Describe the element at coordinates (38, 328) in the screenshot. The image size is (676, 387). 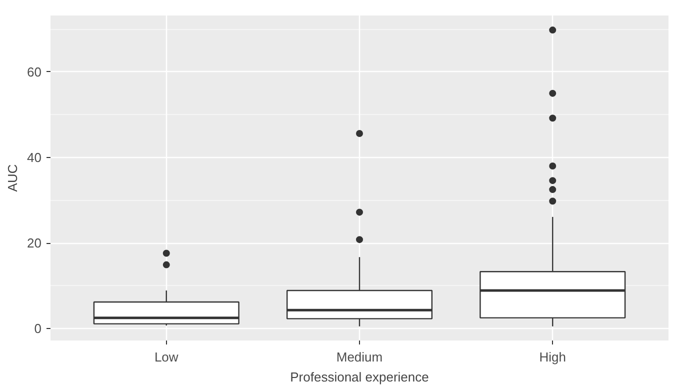
I see `y-tick-label: 0` at that location.